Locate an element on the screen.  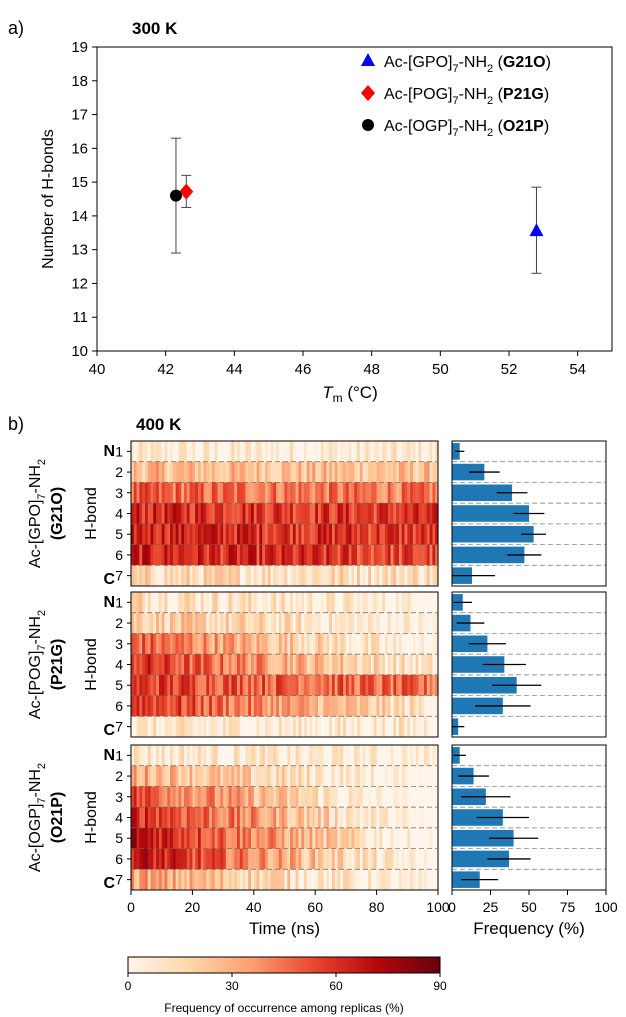
panel-a-letter: a) is located at coordinates (16, 28).